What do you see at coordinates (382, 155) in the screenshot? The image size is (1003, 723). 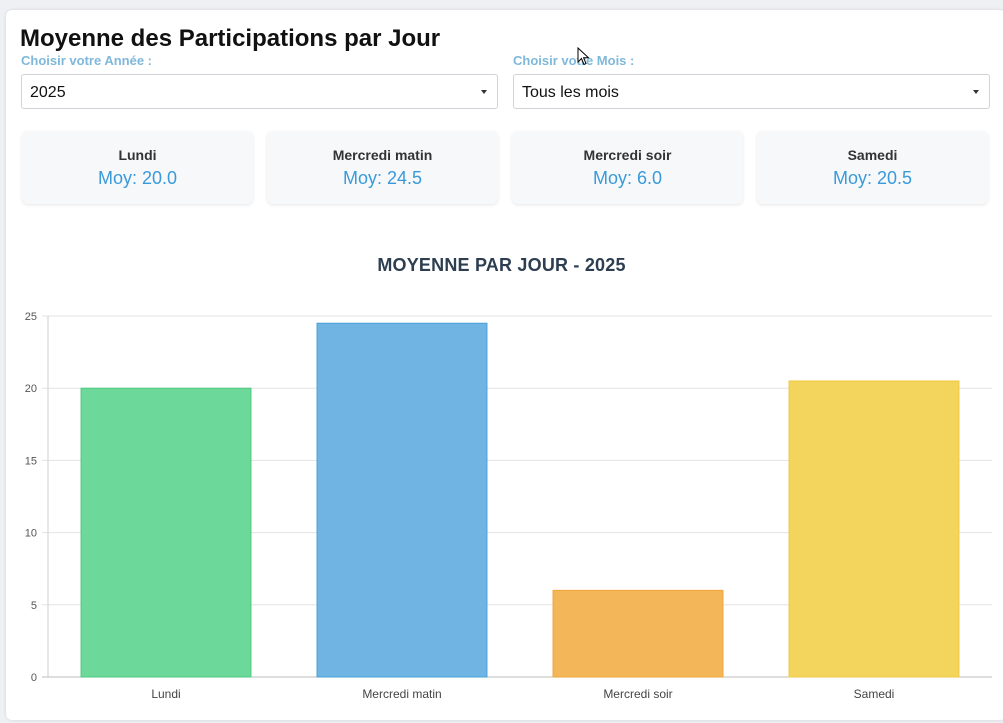 I see `stat-day: Mercredi matin` at bounding box center [382, 155].